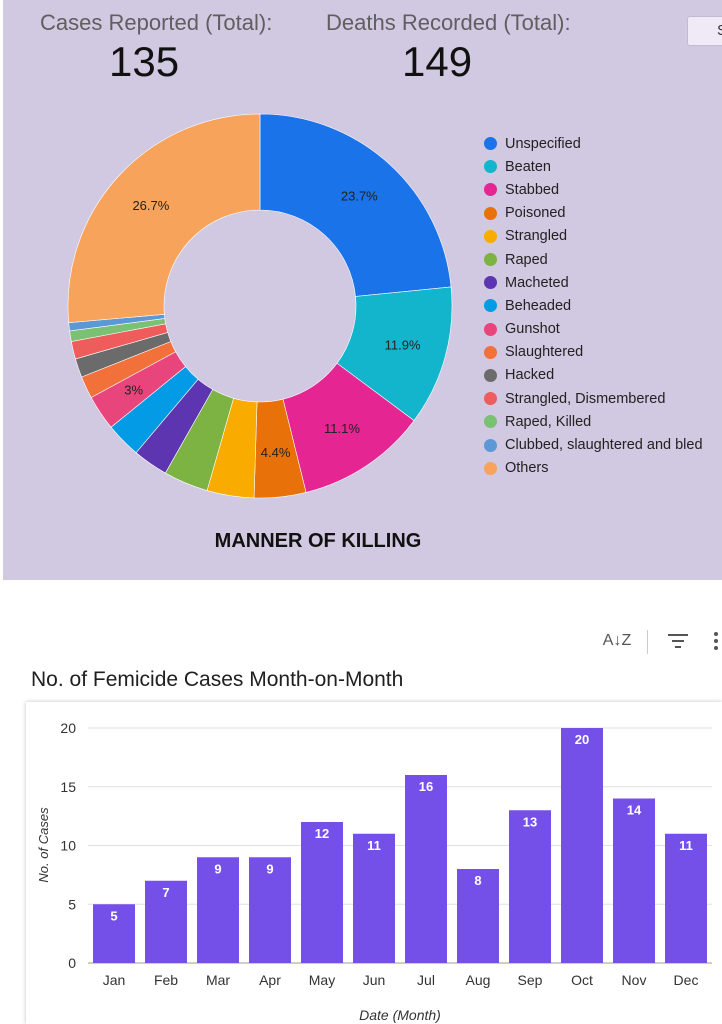 Image resolution: width=722 pixels, height=1024 pixels. Describe the element at coordinates (582, 980) in the screenshot. I see `x-tick-label: Oct` at that location.